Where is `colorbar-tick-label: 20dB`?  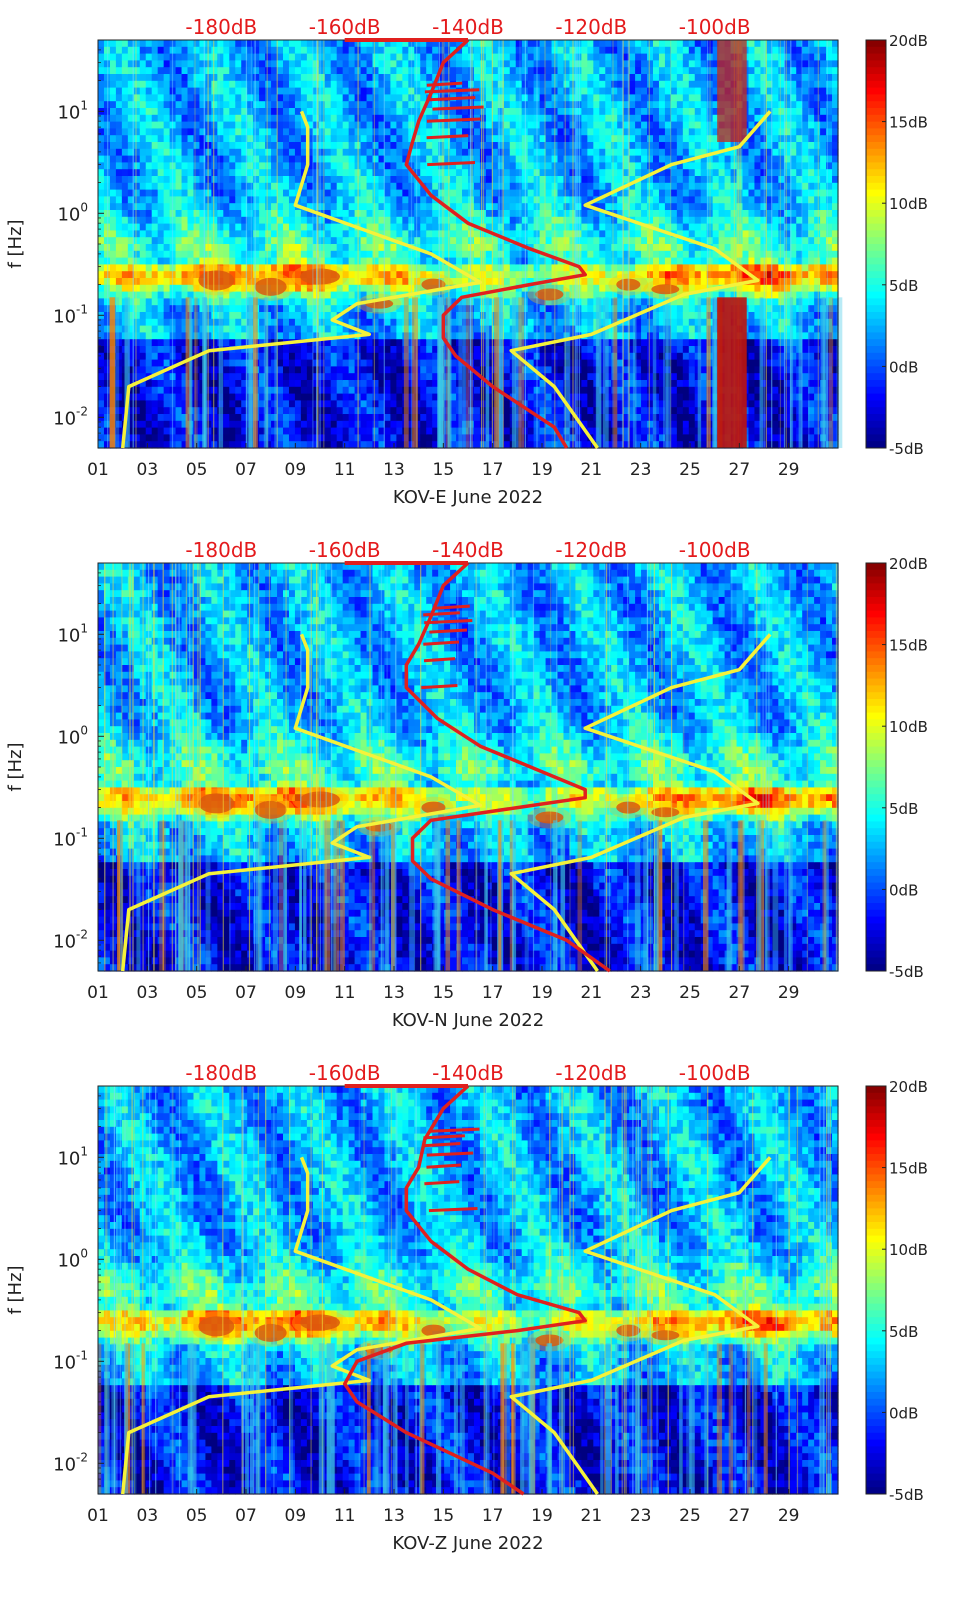 colorbar-tick-label: 20dB is located at coordinates (908, 41).